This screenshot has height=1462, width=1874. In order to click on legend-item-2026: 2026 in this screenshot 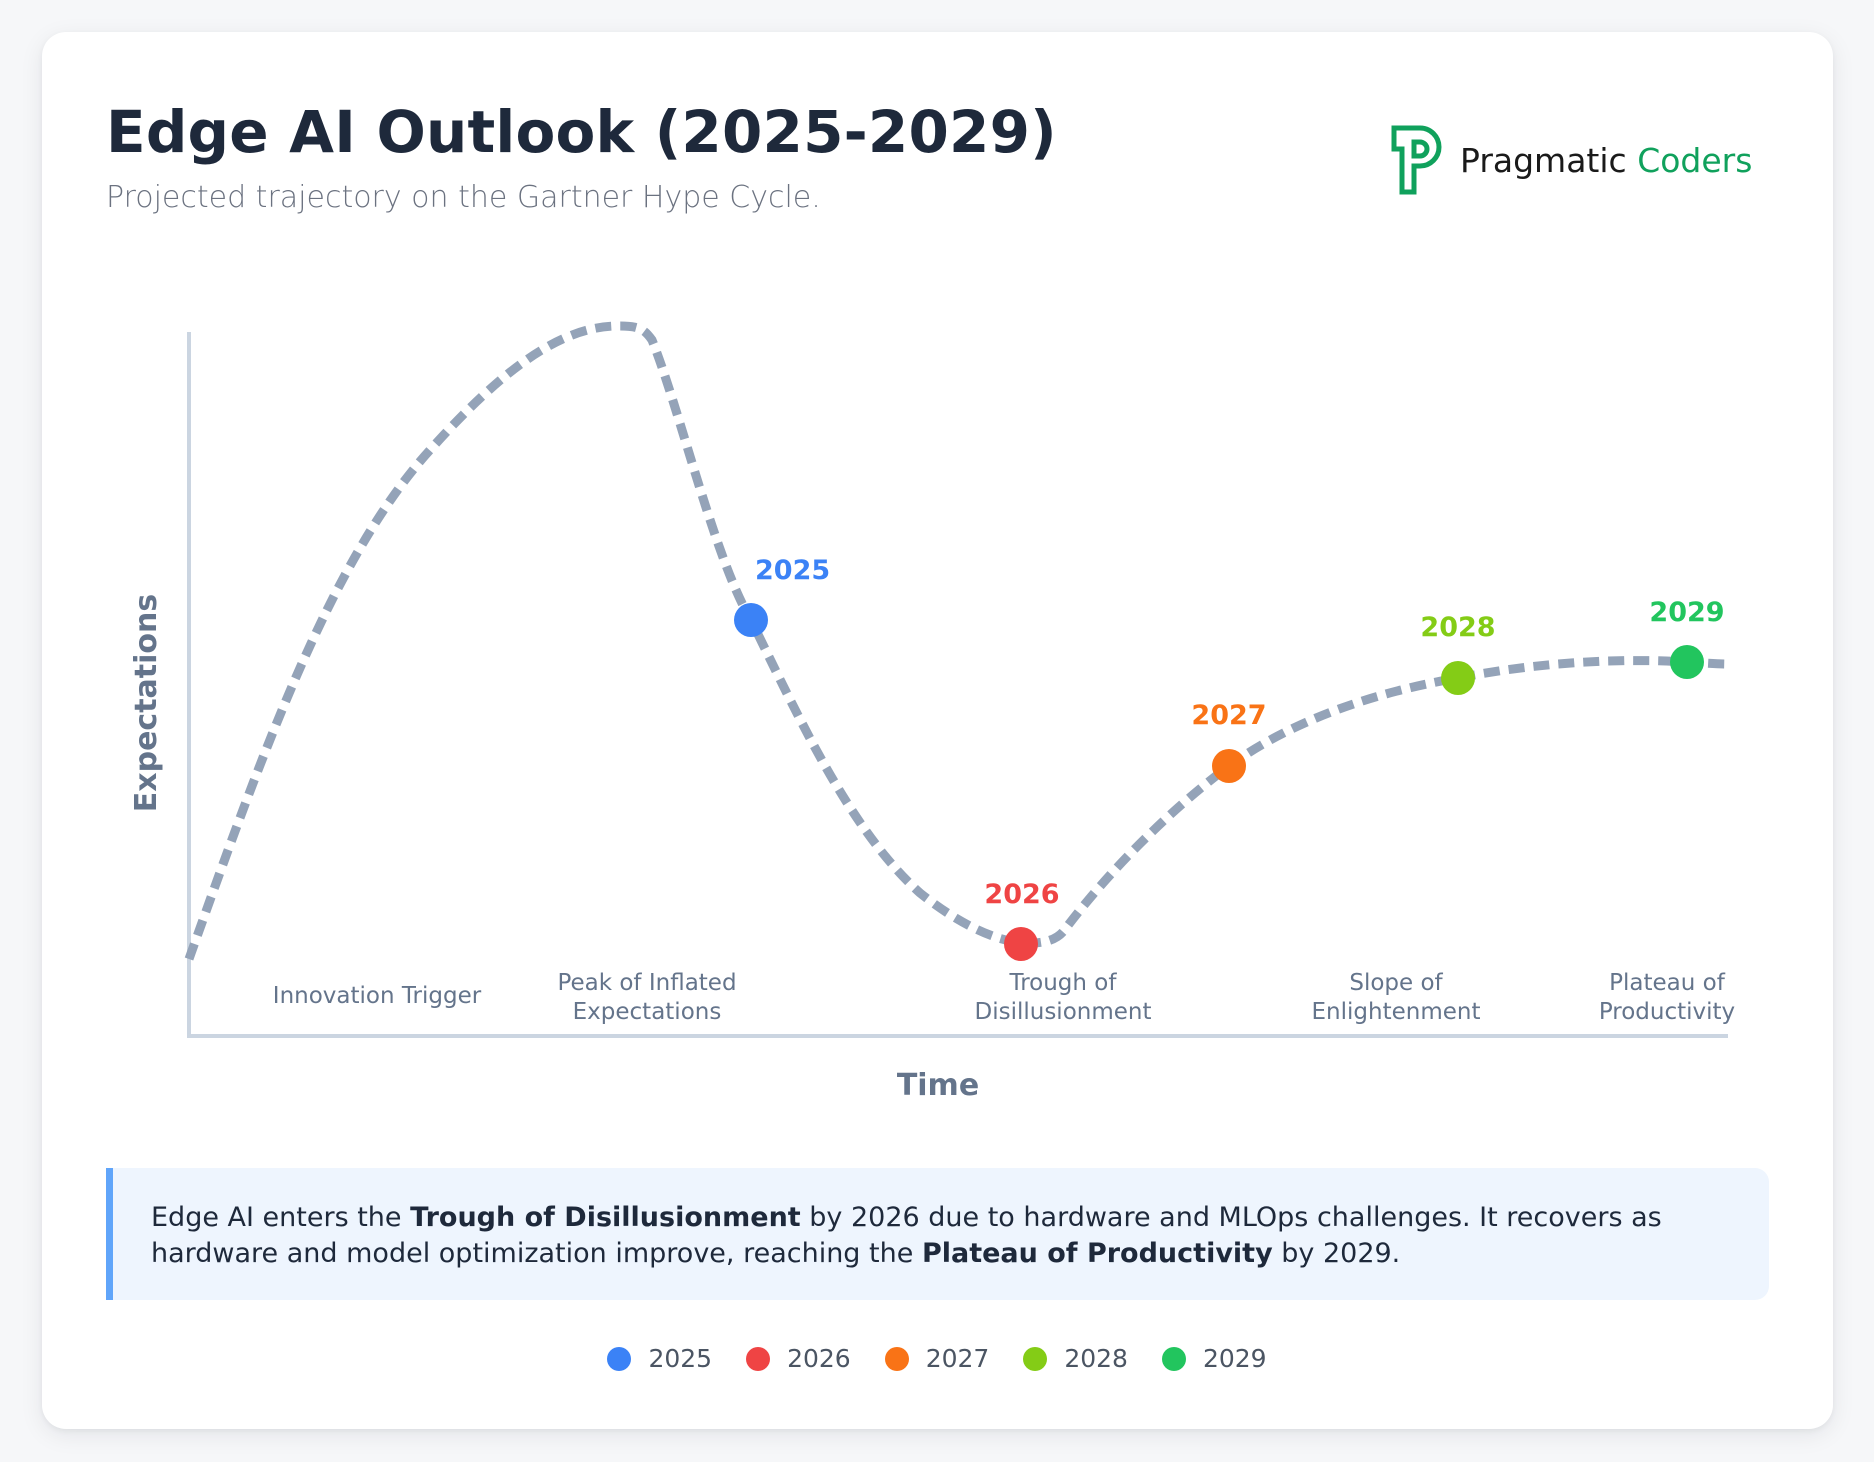, I will do `click(798, 1358)`.